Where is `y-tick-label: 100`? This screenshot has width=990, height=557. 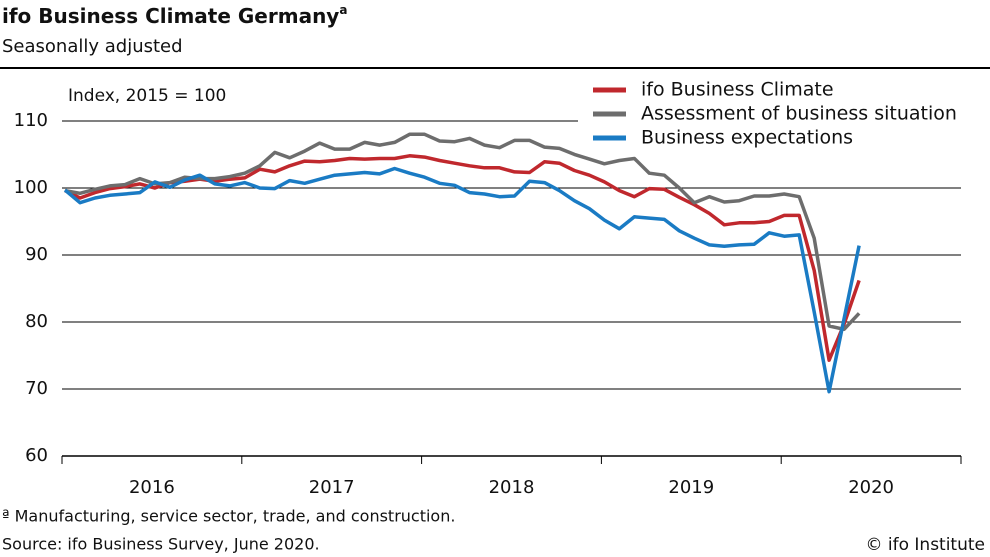
y-tick-label: 100 is located at coordinates (31, 187).